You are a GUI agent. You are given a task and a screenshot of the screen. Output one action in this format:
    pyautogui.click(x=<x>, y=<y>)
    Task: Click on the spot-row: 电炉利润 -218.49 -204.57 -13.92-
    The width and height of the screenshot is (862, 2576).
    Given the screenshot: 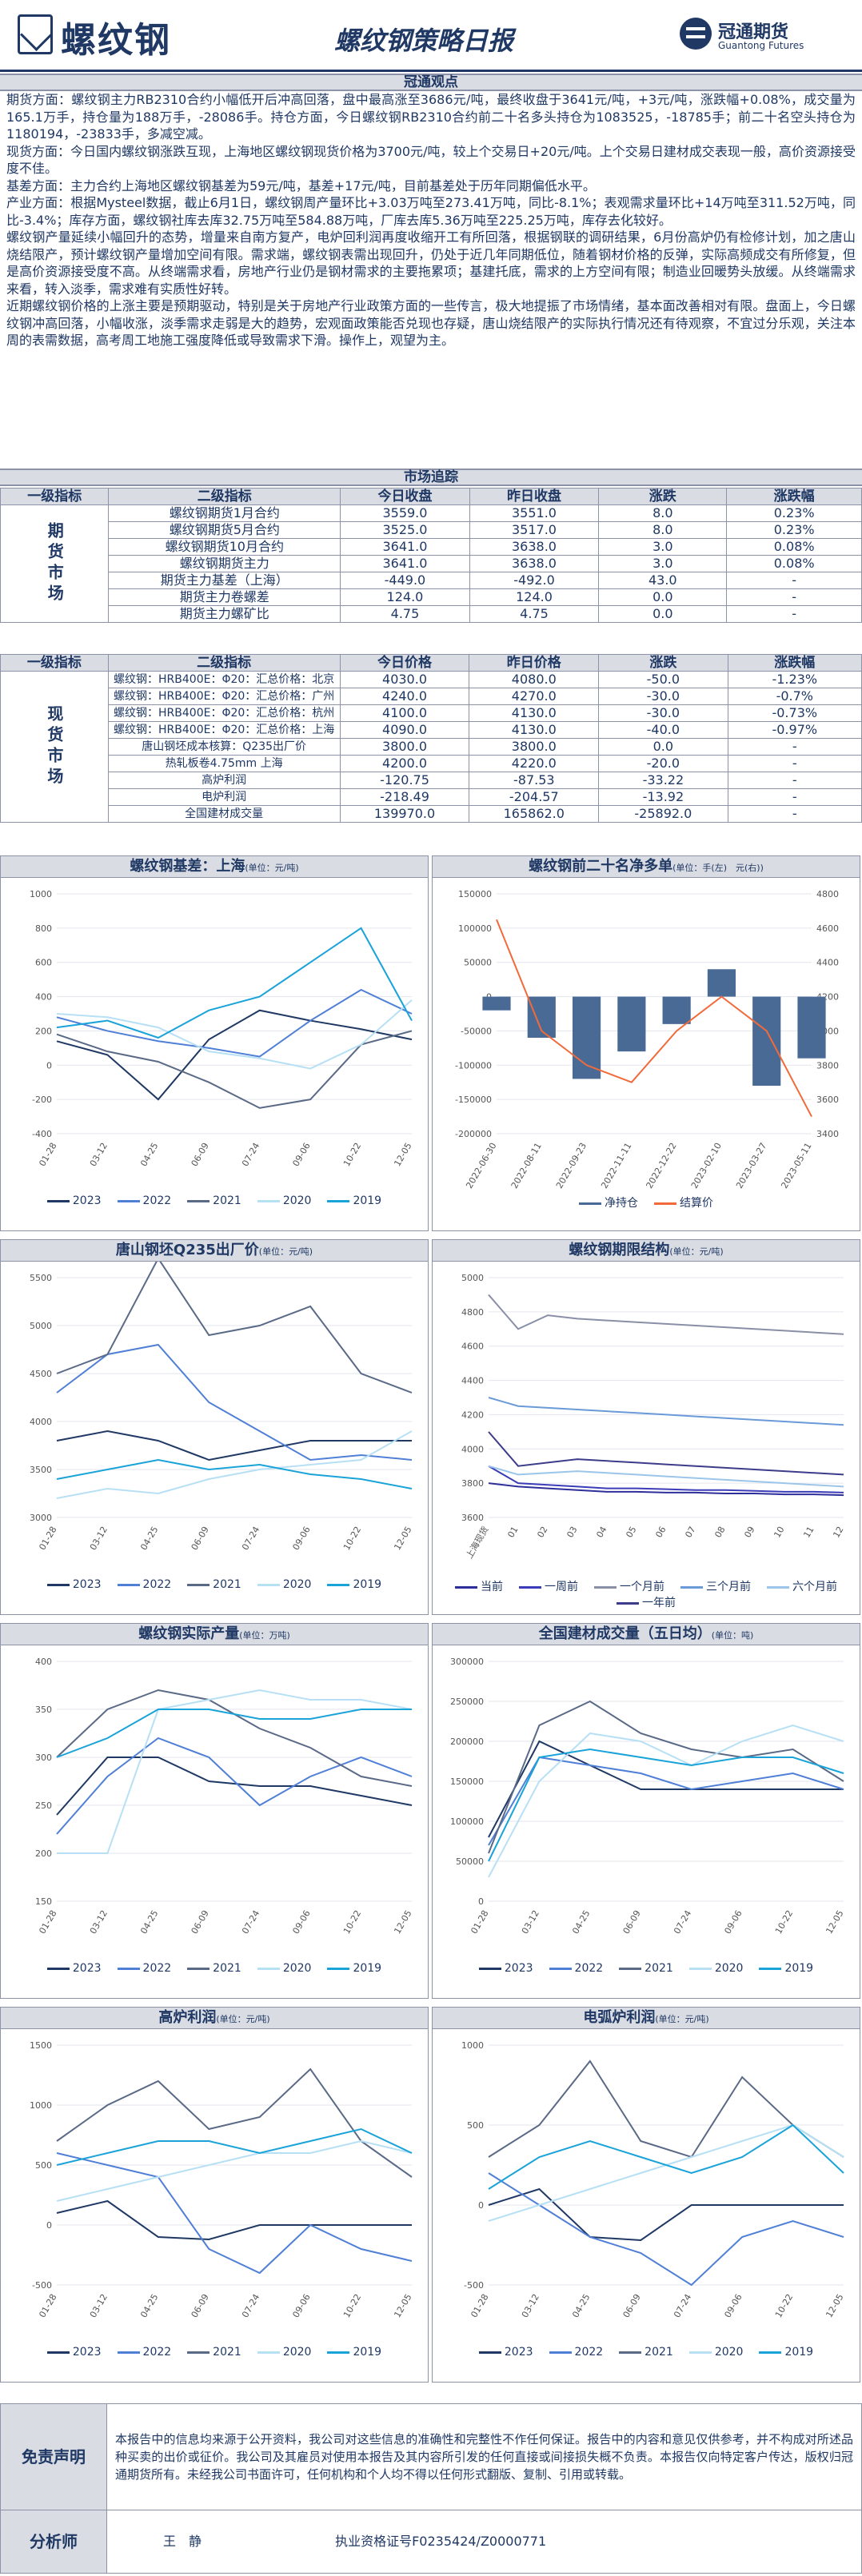 What is the action you would take?
    pyautogui.click(x=431, y=797)
    